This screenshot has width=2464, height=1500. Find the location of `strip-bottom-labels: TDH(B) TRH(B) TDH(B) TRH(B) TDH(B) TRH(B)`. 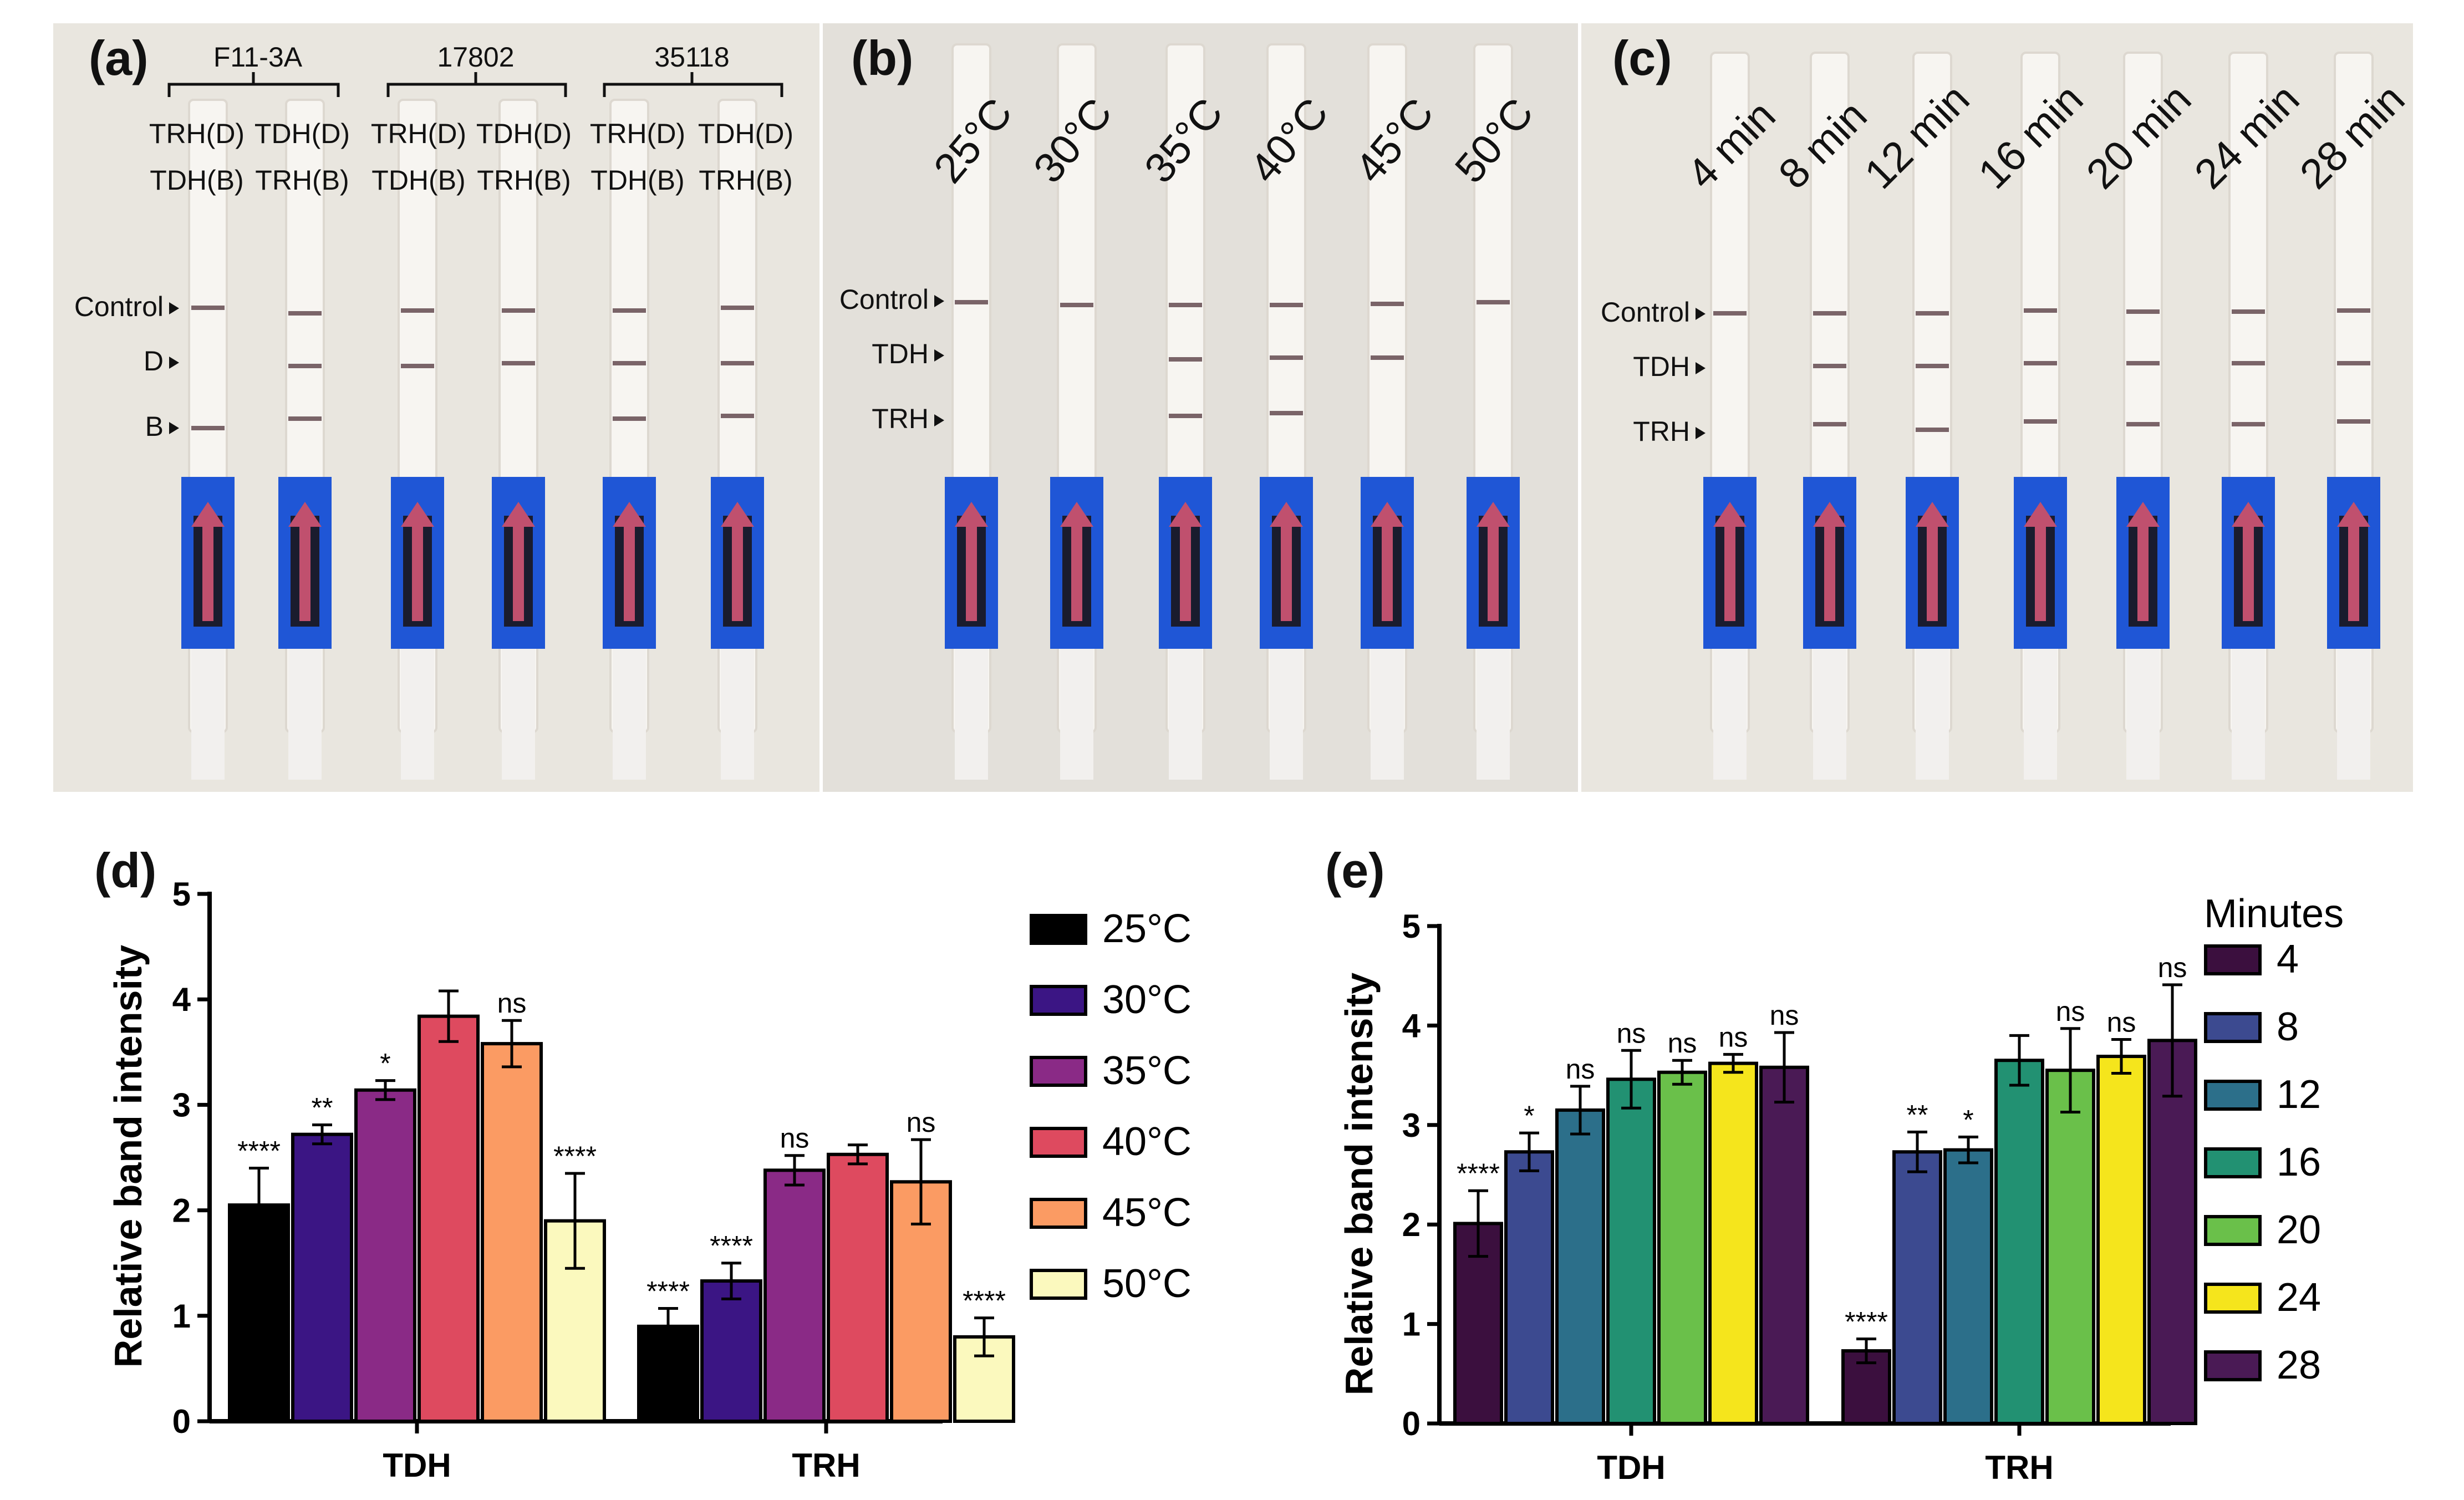

strip-bottom-labels: TDH(B) TRH(B) TDH(B) TRH(B) TDH(B) TRH(B) is located at coordinates (471, 180).